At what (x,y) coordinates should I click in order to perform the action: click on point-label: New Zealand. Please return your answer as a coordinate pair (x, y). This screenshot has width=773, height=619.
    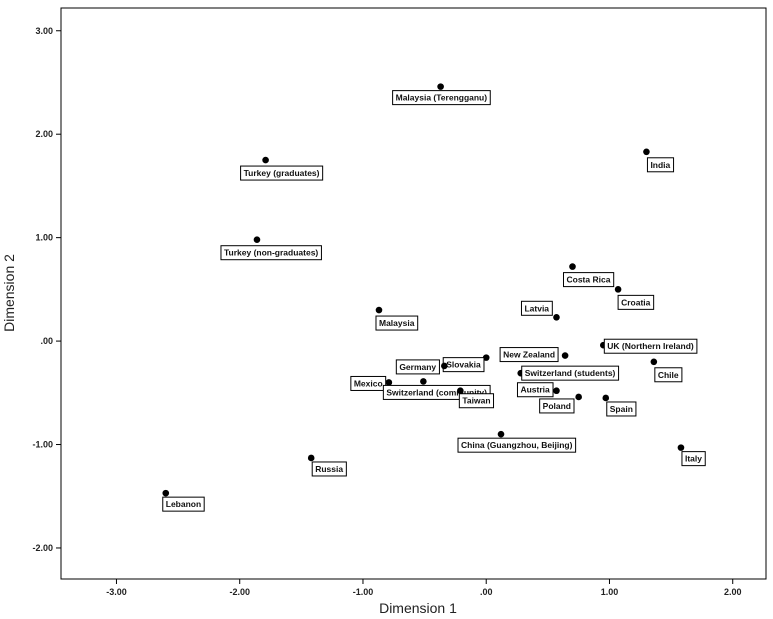
    Looking at the image, I should click on (529, 355).